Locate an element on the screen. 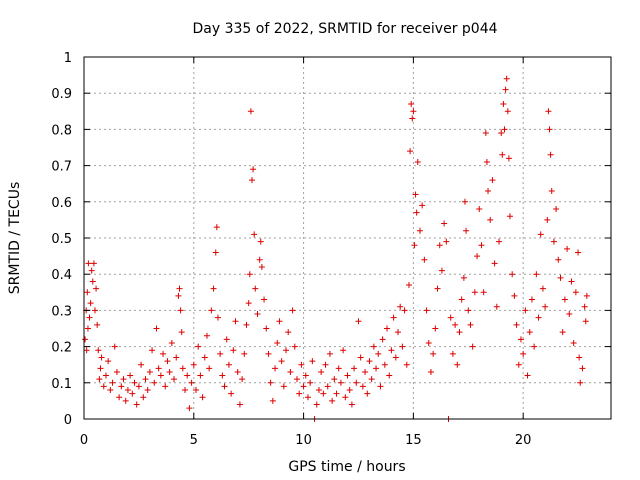 Image resolution: width=640 pixels, height=480 pixels. y-tick-label: 0.4 is located at coordinates (61, 275).